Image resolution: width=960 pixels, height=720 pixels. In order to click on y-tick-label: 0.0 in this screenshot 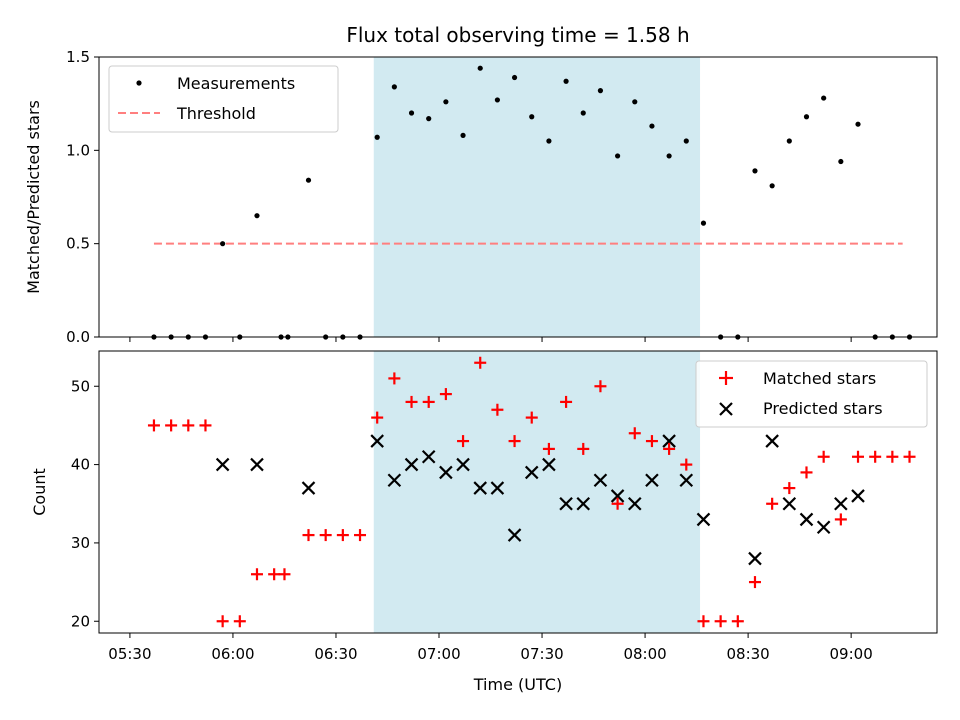, I will do `click(78, 337)`.